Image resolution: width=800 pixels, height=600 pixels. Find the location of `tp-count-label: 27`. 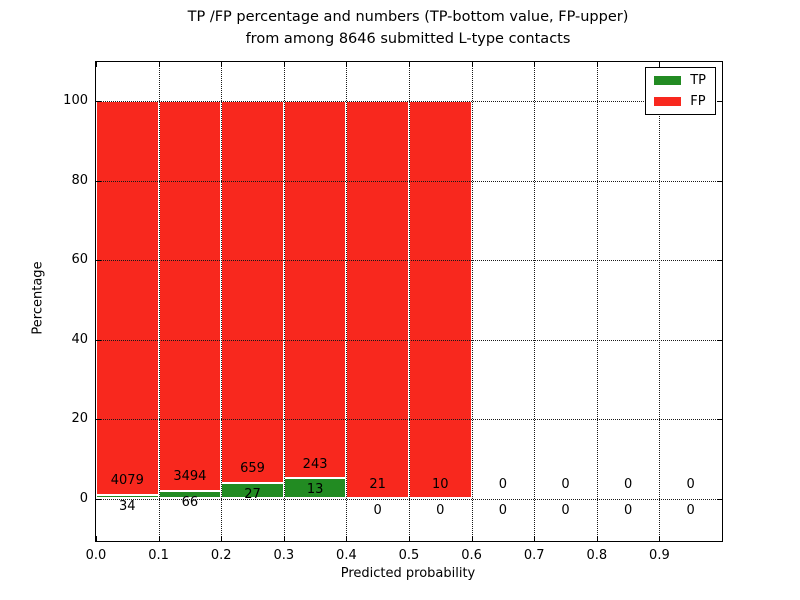

tp-count-label: 27 is located at coordinates (252, 494).